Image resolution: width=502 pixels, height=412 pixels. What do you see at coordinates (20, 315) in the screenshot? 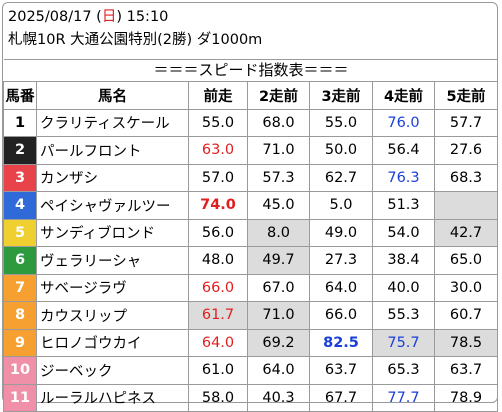
I see `horse-number: 8` at bounding box center [20, 315].